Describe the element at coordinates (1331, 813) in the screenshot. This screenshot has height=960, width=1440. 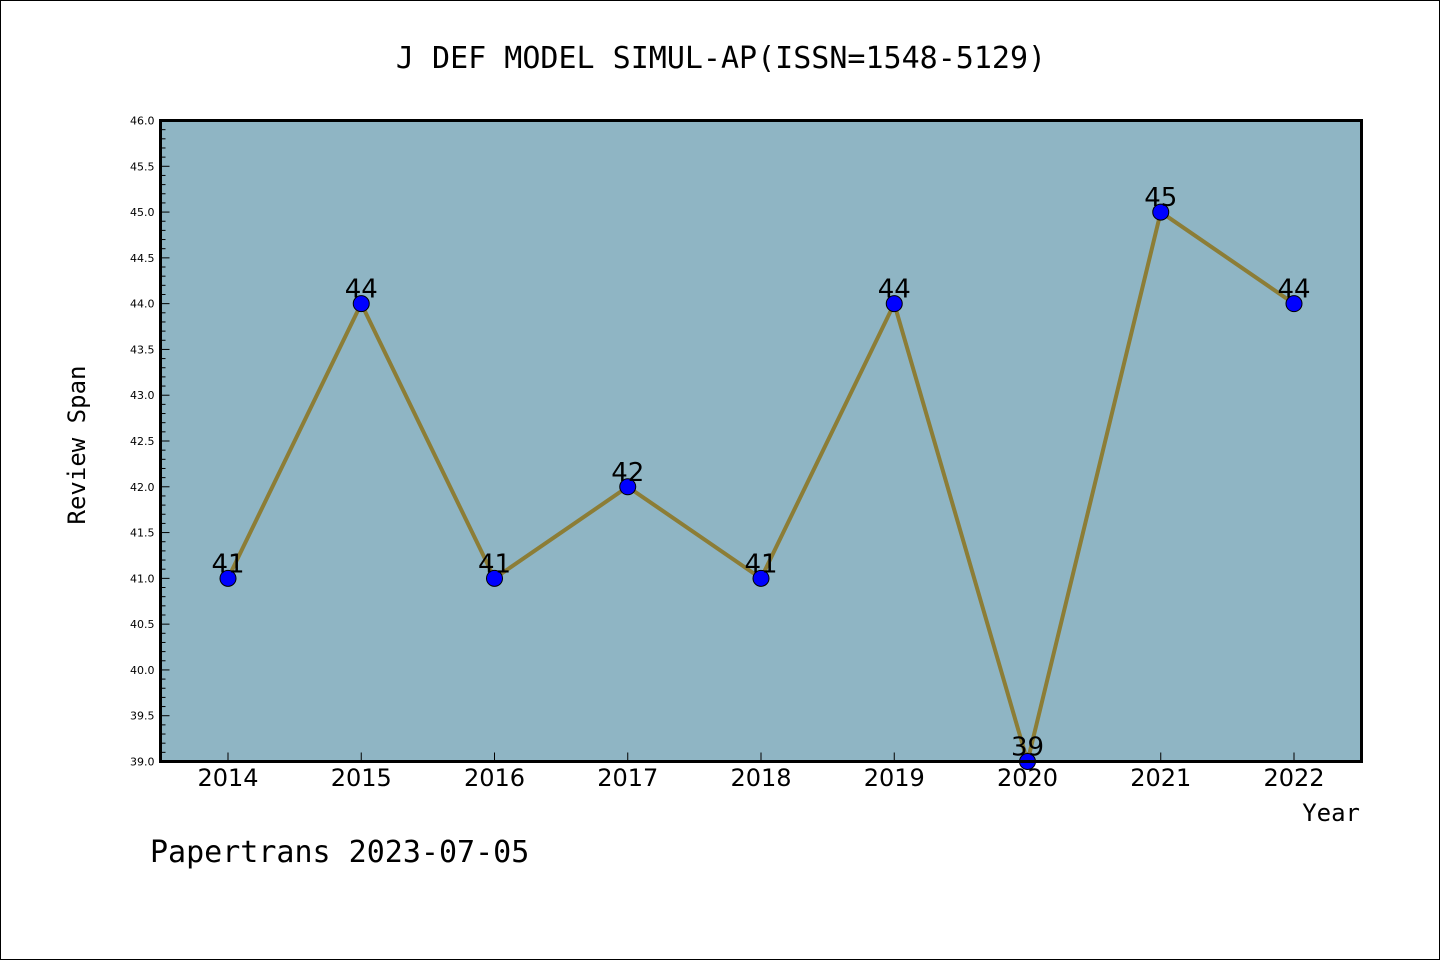
I see `x-axis-label: Year` at that location.